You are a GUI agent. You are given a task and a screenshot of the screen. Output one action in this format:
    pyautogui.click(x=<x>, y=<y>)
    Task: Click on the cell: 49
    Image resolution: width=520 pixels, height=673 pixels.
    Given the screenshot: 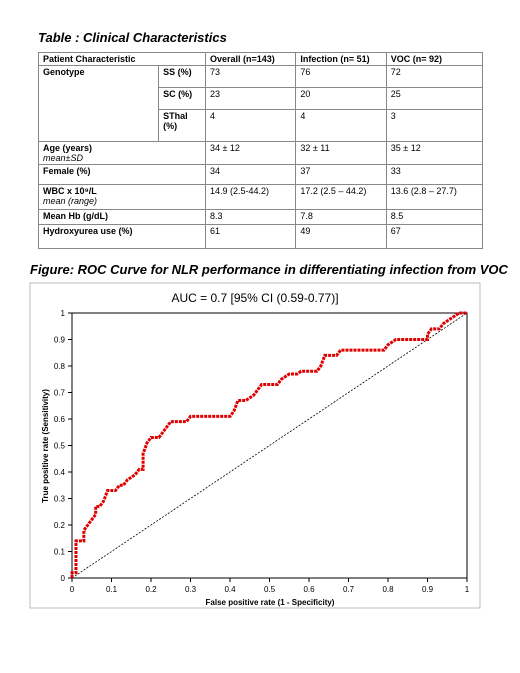 What is the action you would take?
    pyautogui.click(x=341, y=236)
    